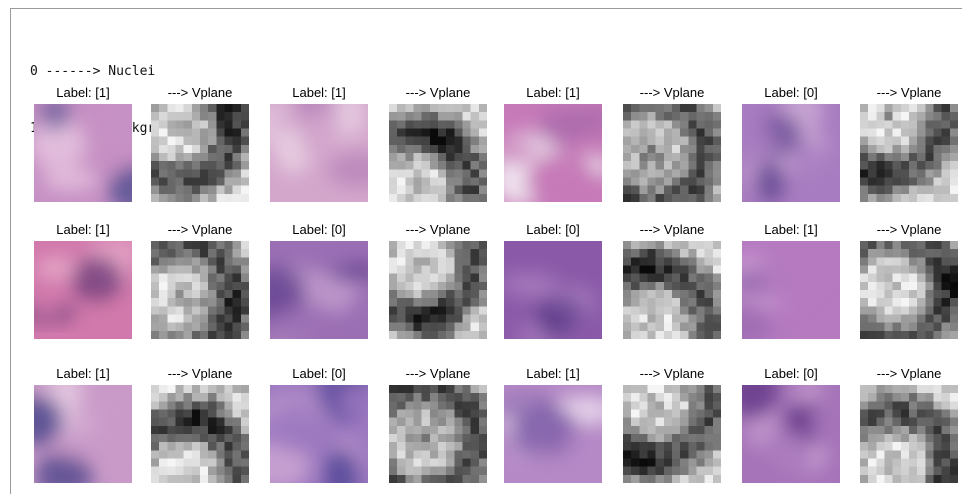 This screenshot has width=964, height=495. Describe the element at coordinates (34, 128) in the screenshot. I see `legend-code: 1` at that location.